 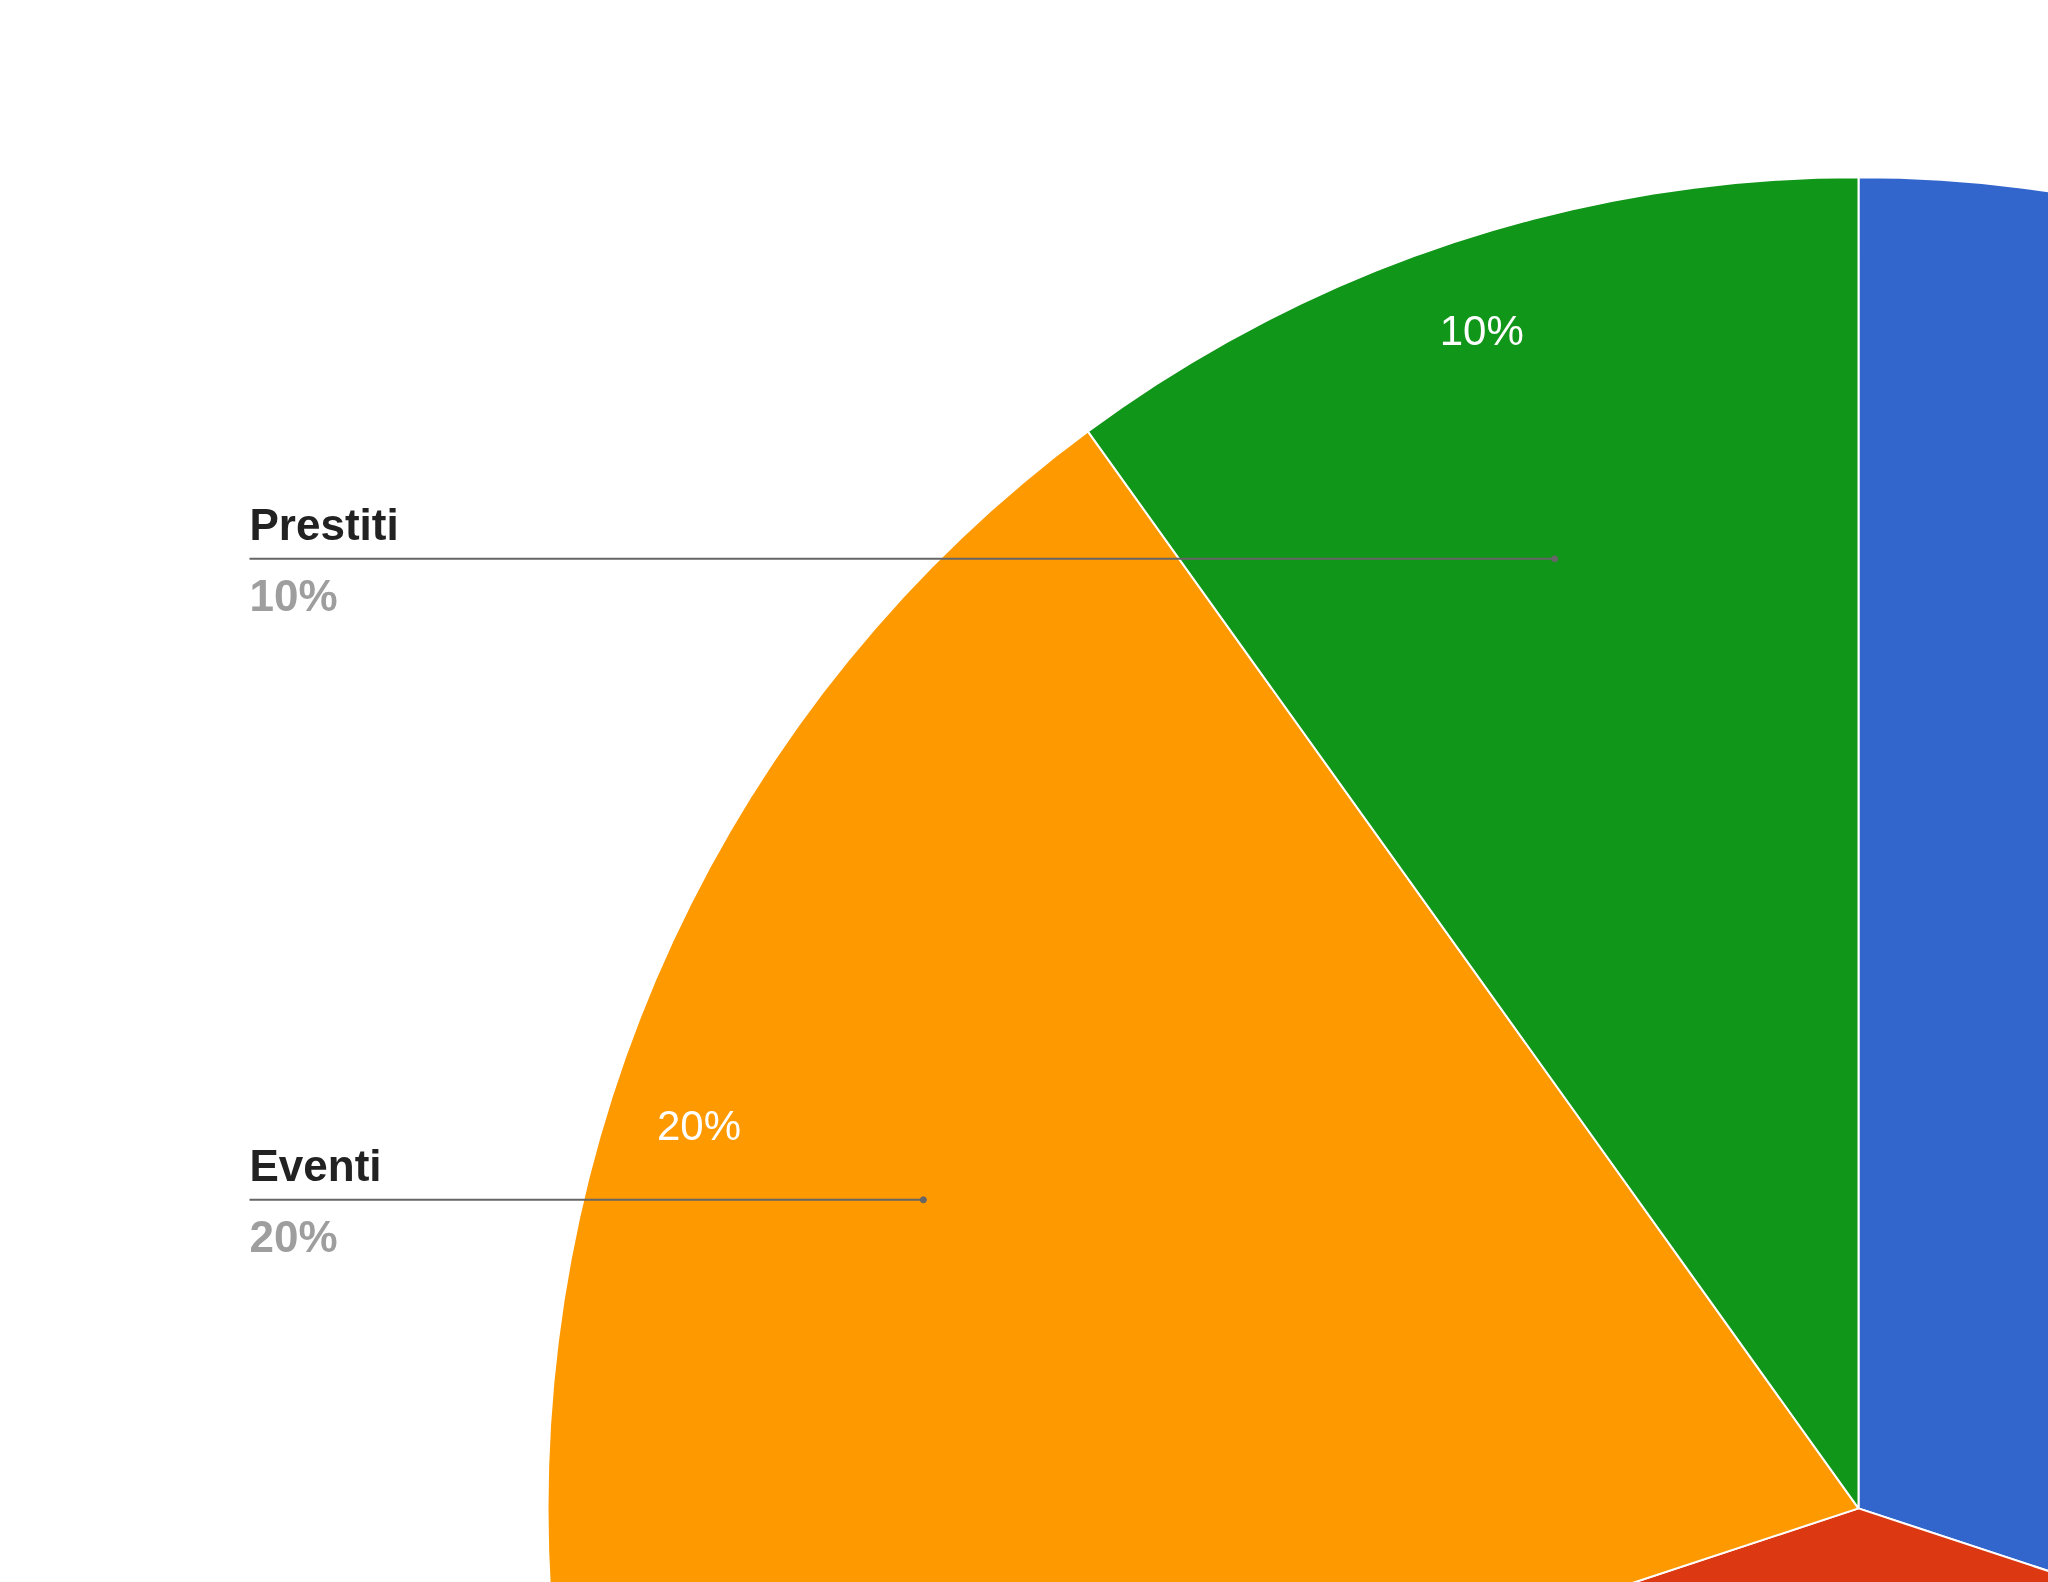 What do you see at coordinates (1481, 331) in the screenshot?
I see `data-label: 10%` at bounding box center [1481, 331].